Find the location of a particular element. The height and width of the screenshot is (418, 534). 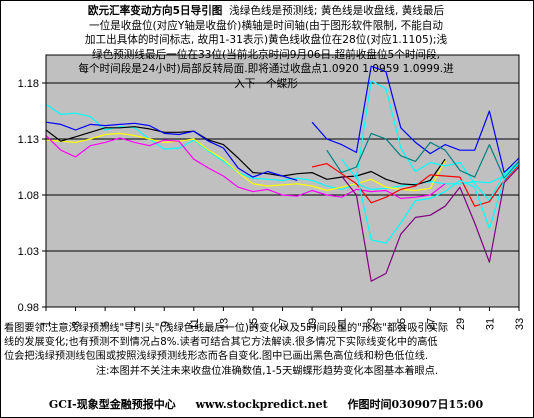

series-line-purple is located at coordinates (430, 224).